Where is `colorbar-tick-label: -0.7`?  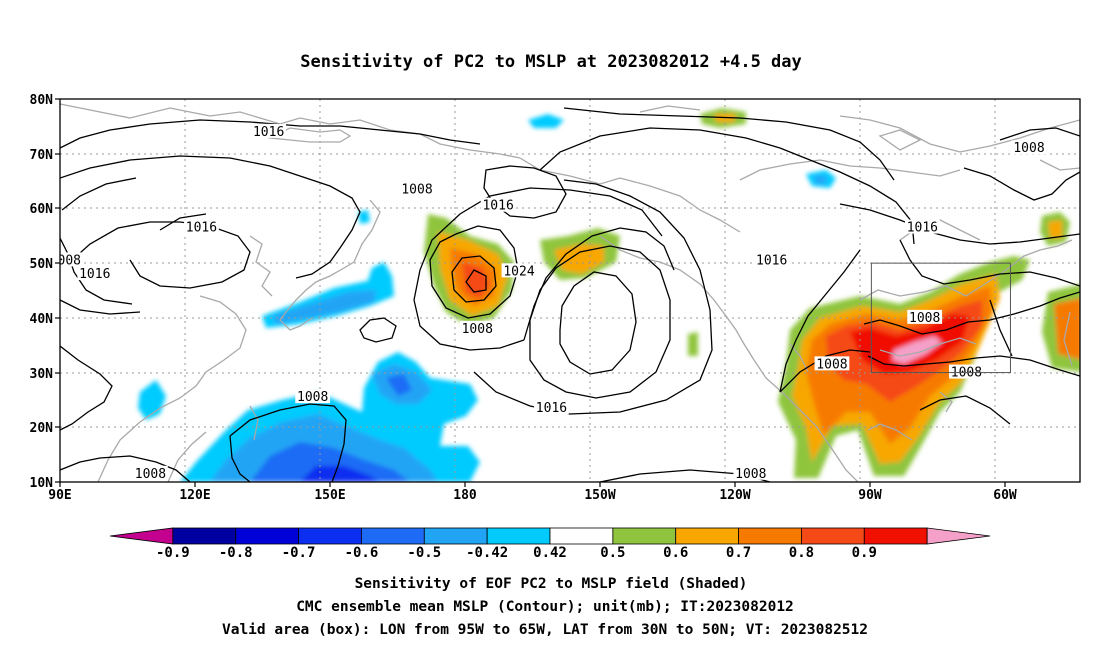
colorbar-tick-label: -0.7 is located at coordinates (299, 553).